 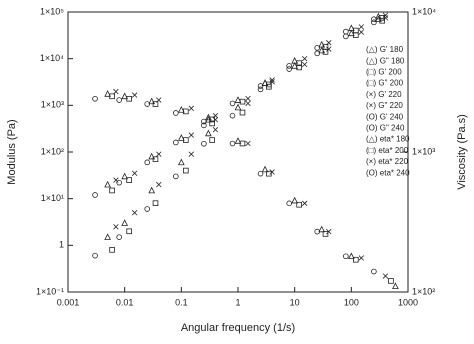 What do you see at coordinates (424, 11) in the screenshot?
I see `y2-tick-label: 1×10⁴` at bounding box center [424, 11].